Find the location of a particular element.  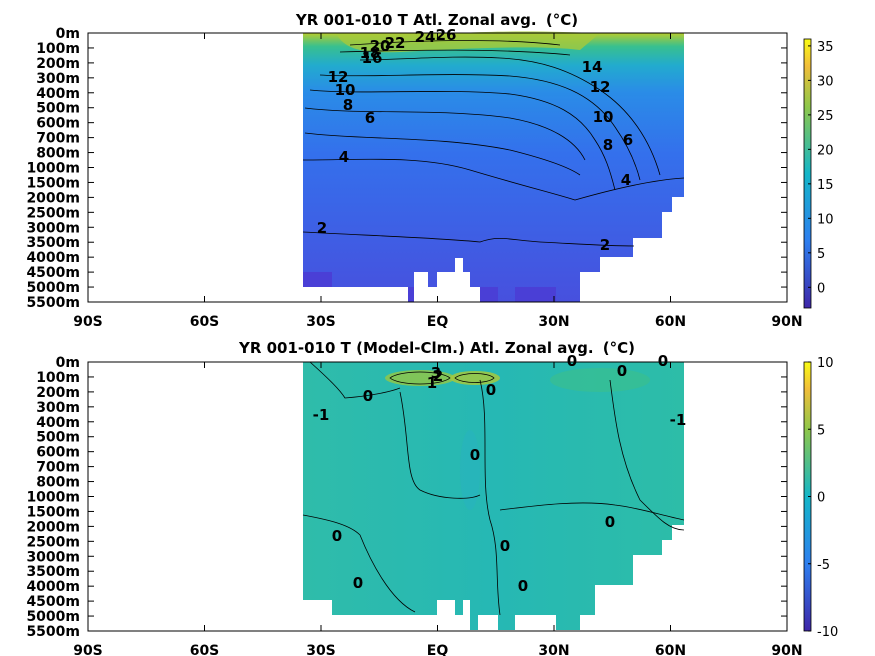

contour-label: 22 is located at coordinates (395, 43).